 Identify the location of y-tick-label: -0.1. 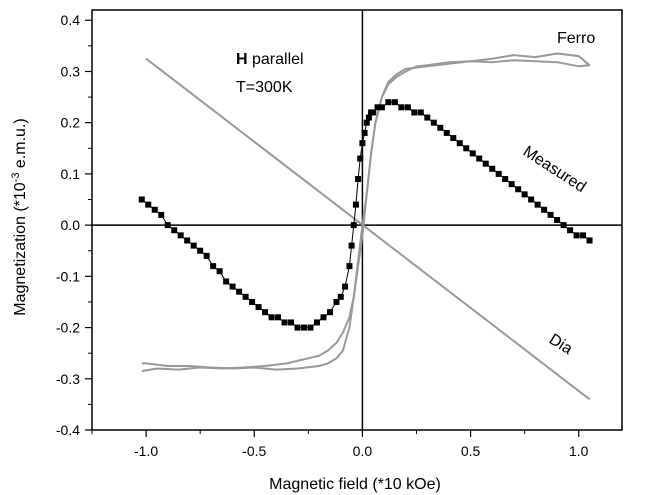
(68, 276).